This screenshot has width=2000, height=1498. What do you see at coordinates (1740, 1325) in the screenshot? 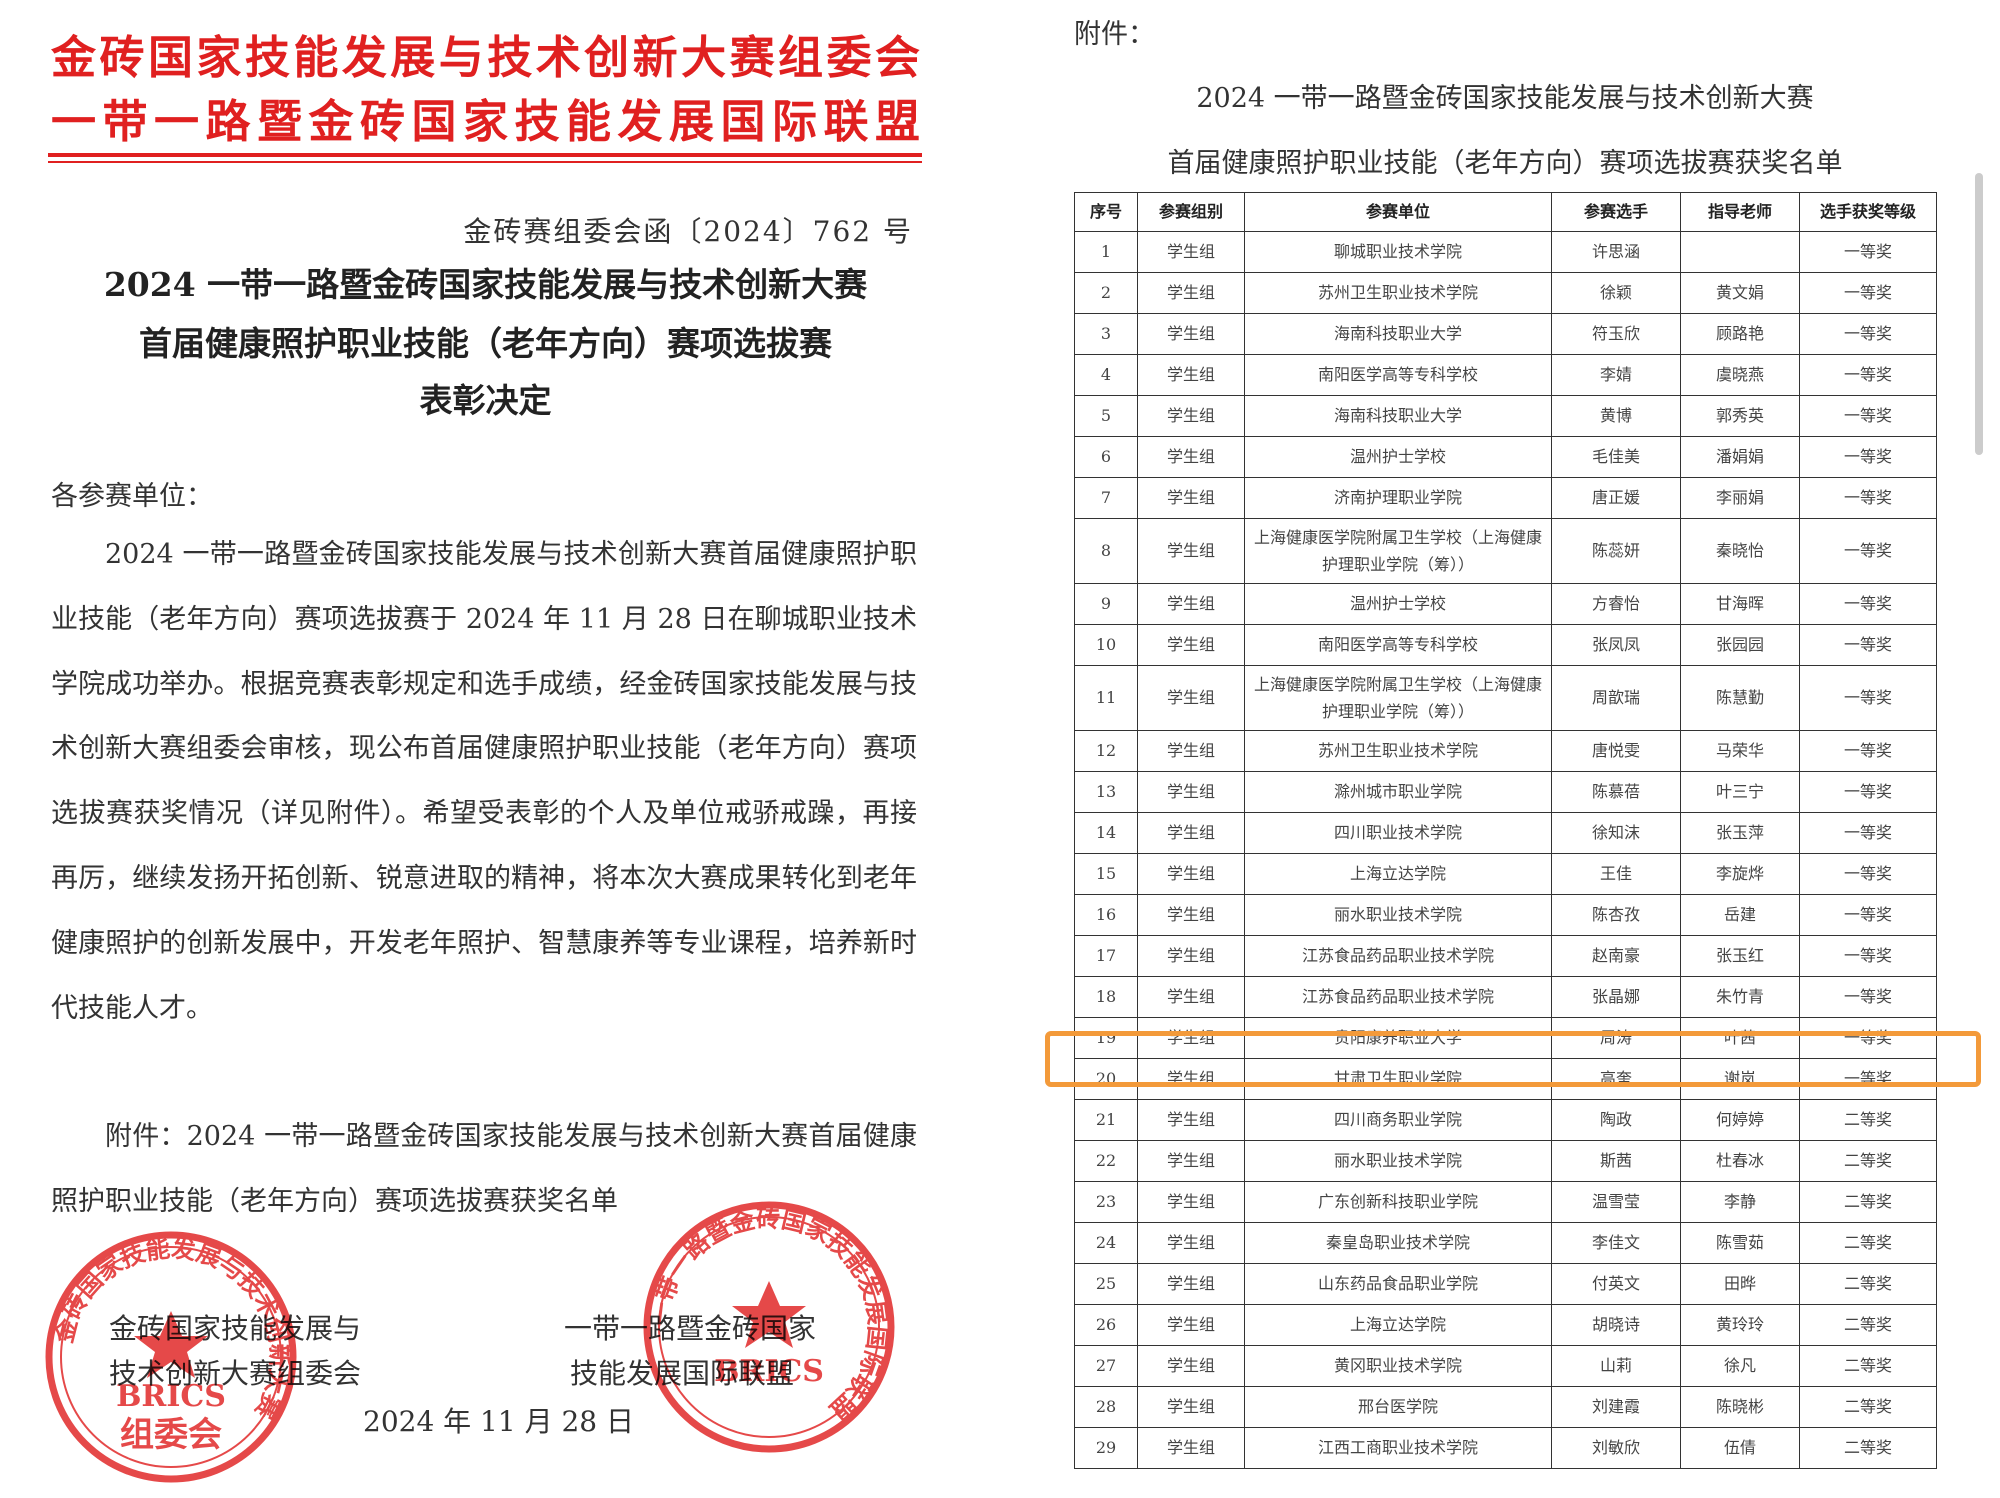
I see `table-cell: 黄玲玲` at bounding box center [1740, 1325].